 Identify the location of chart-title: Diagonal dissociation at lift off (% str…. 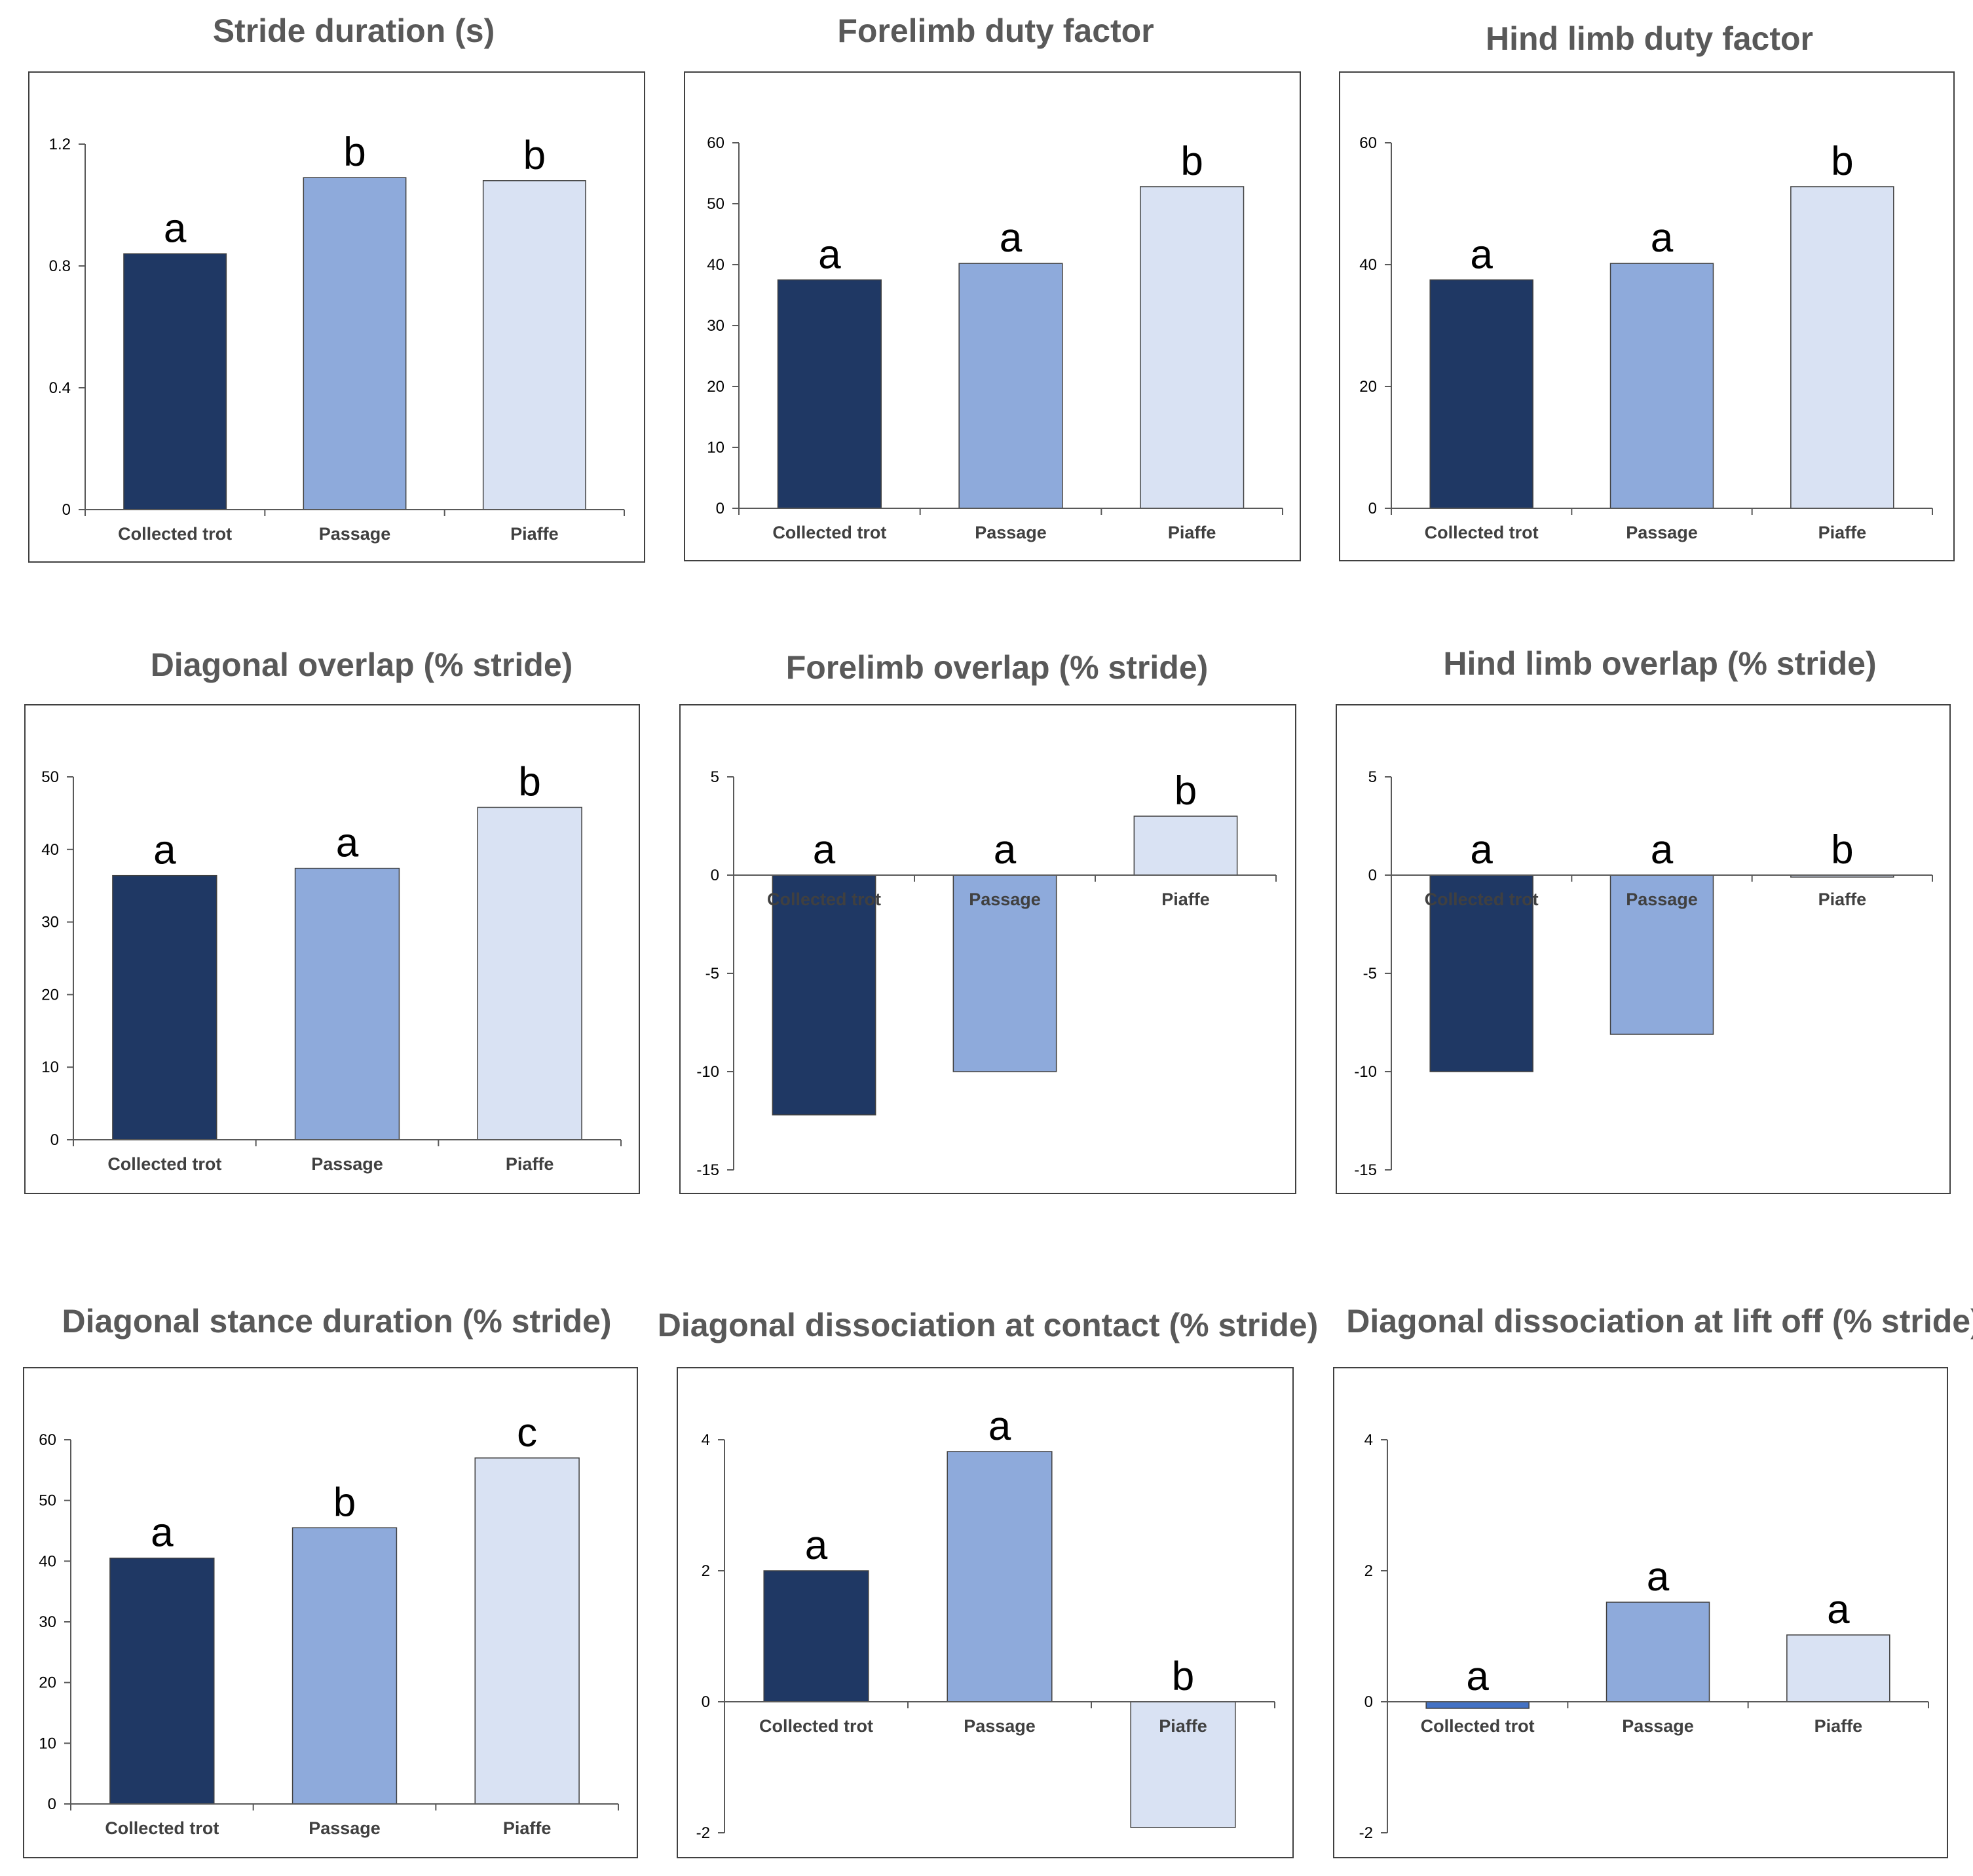
(1659, 1321).